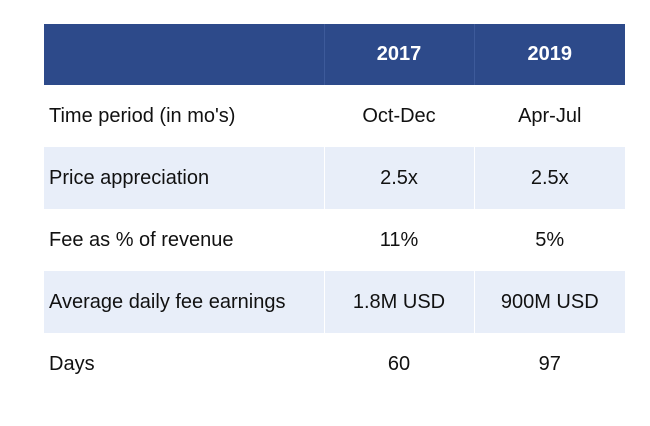 Image resolution: width=650 pixels, height=426 pixels. I want to click on table-row-days: Days 60 97, so click(334, 364).